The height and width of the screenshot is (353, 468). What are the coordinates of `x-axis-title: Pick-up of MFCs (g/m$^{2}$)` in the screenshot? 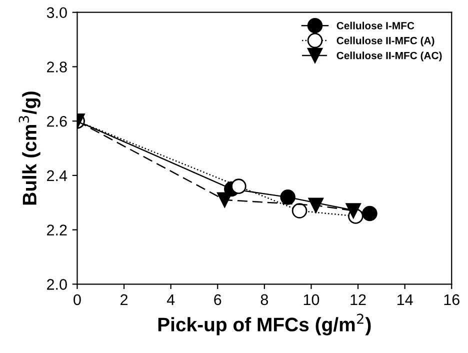 It's located at (264, 325).